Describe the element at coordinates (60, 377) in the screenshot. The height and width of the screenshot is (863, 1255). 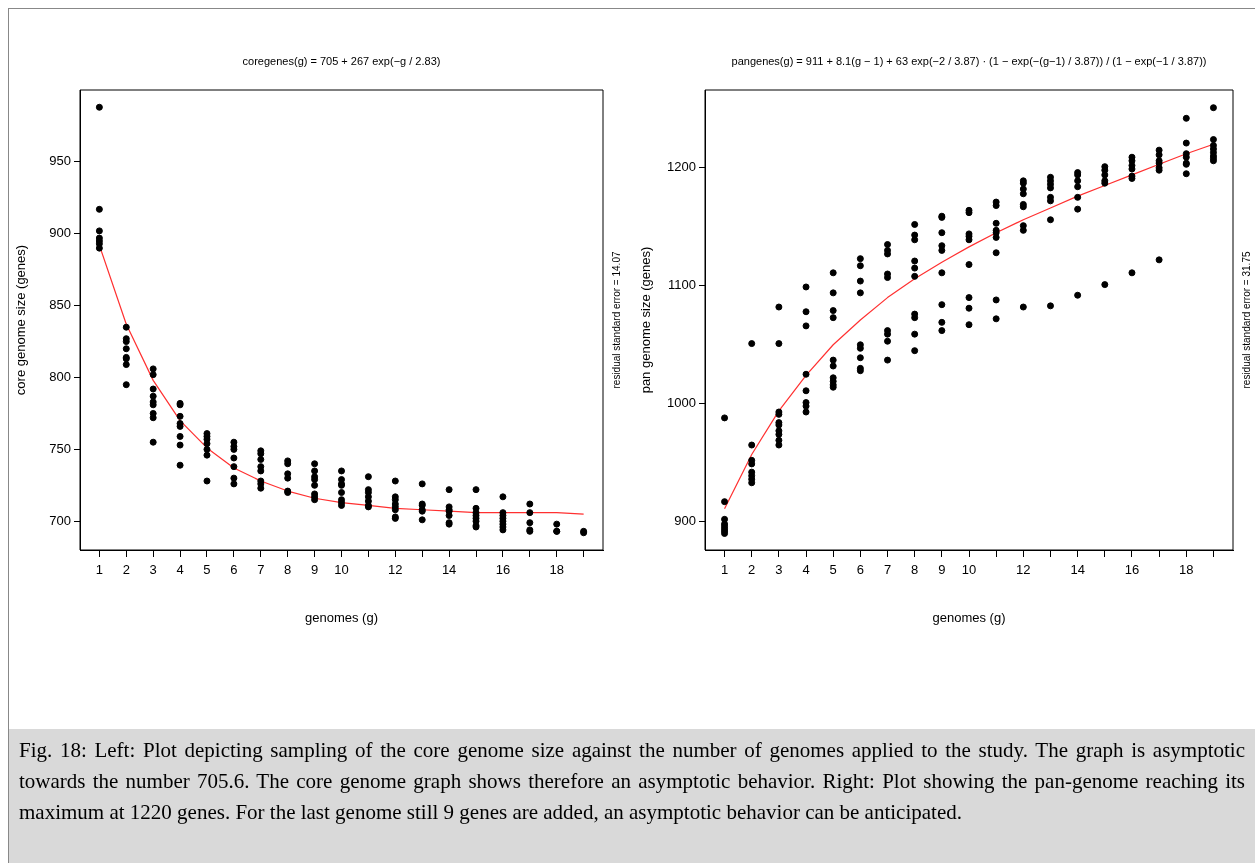
I see `y-tick-label: 800` at that location.